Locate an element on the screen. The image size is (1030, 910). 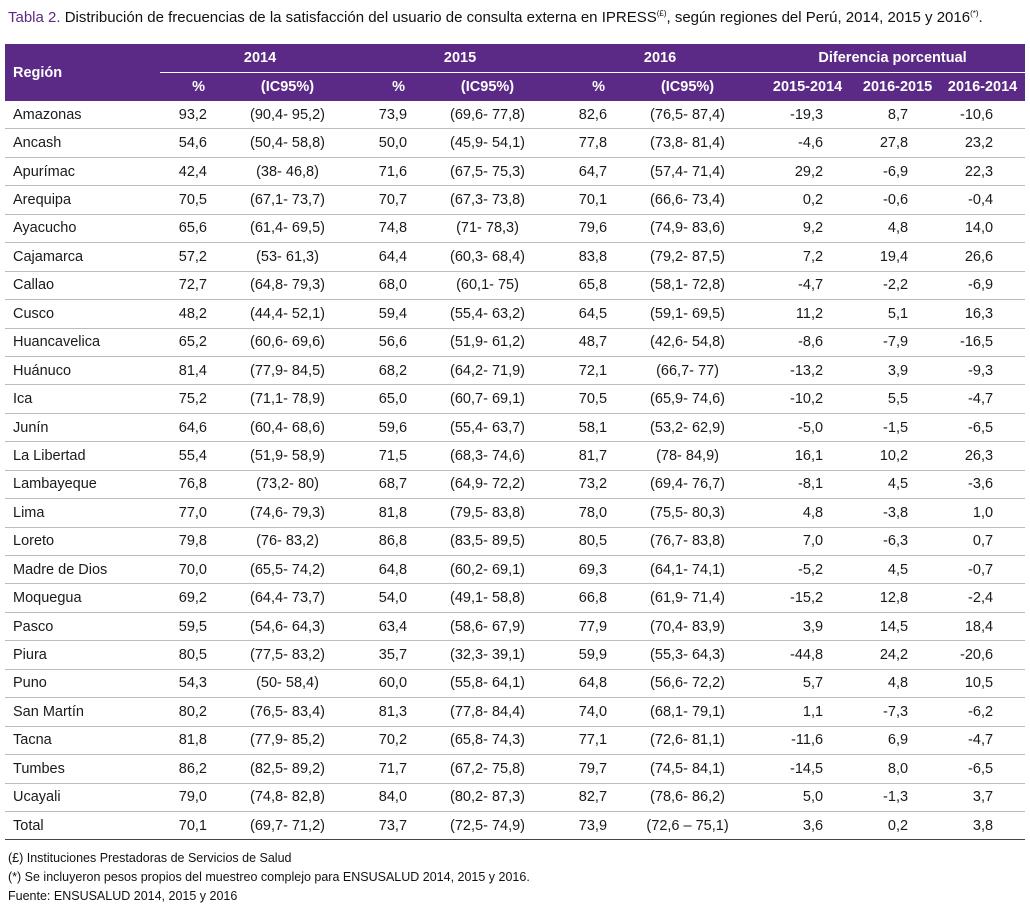
cell-ic-2015: (60,1- 75) is located at coordinates (488, 286).